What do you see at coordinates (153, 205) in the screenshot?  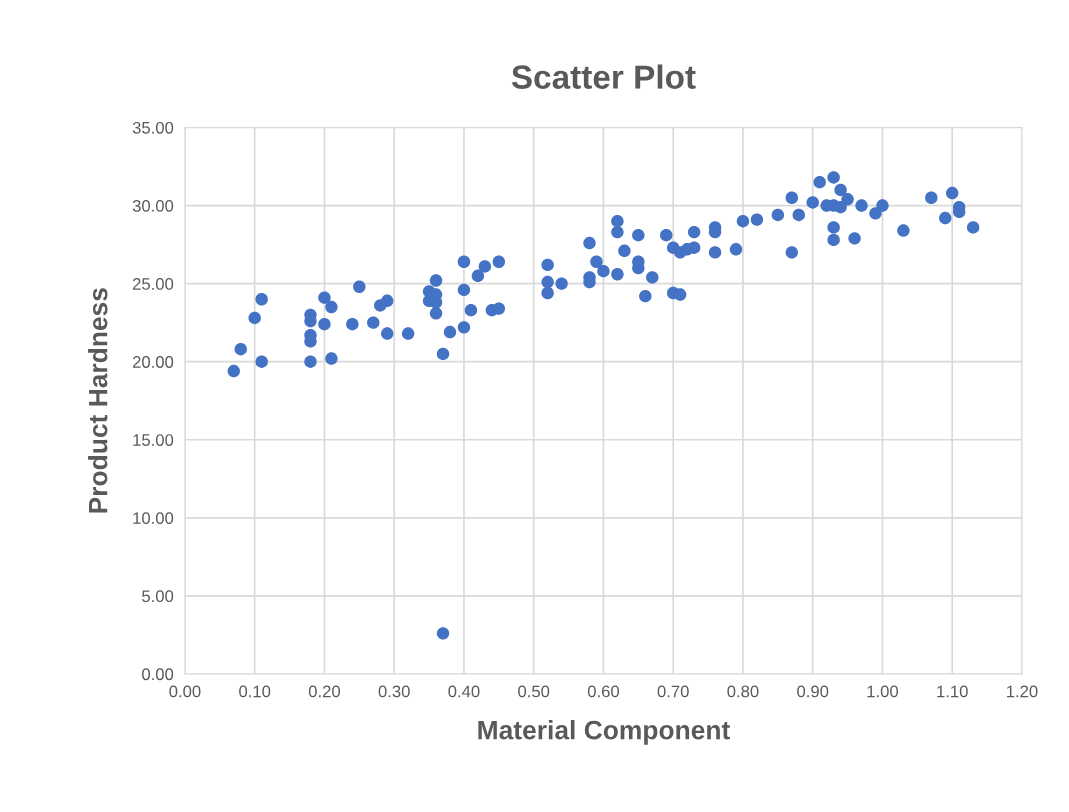 I see `y-tick-label: 30.00` at bounding box center [153, 205].